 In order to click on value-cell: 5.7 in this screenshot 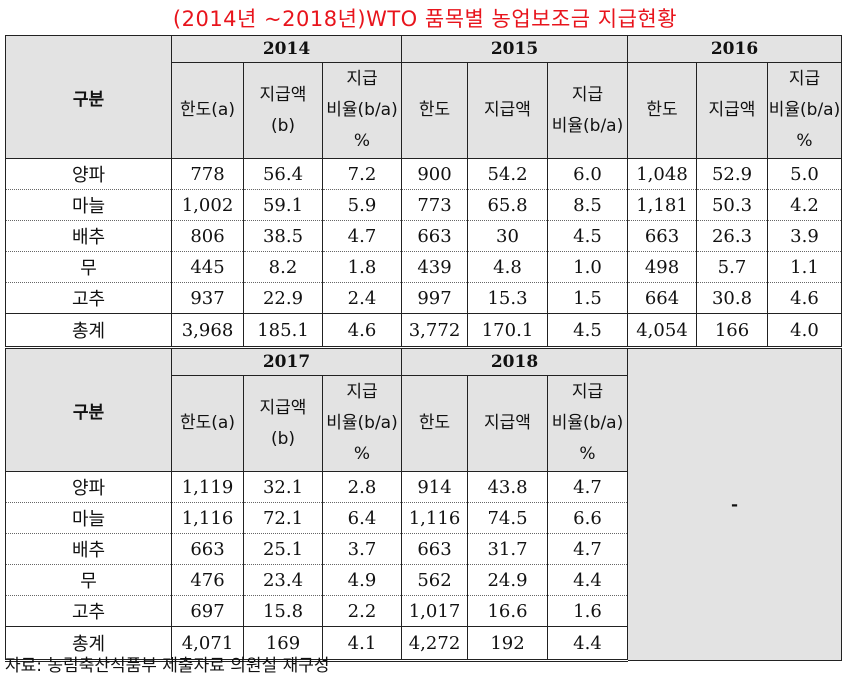, I will do `click(732, 267)`.